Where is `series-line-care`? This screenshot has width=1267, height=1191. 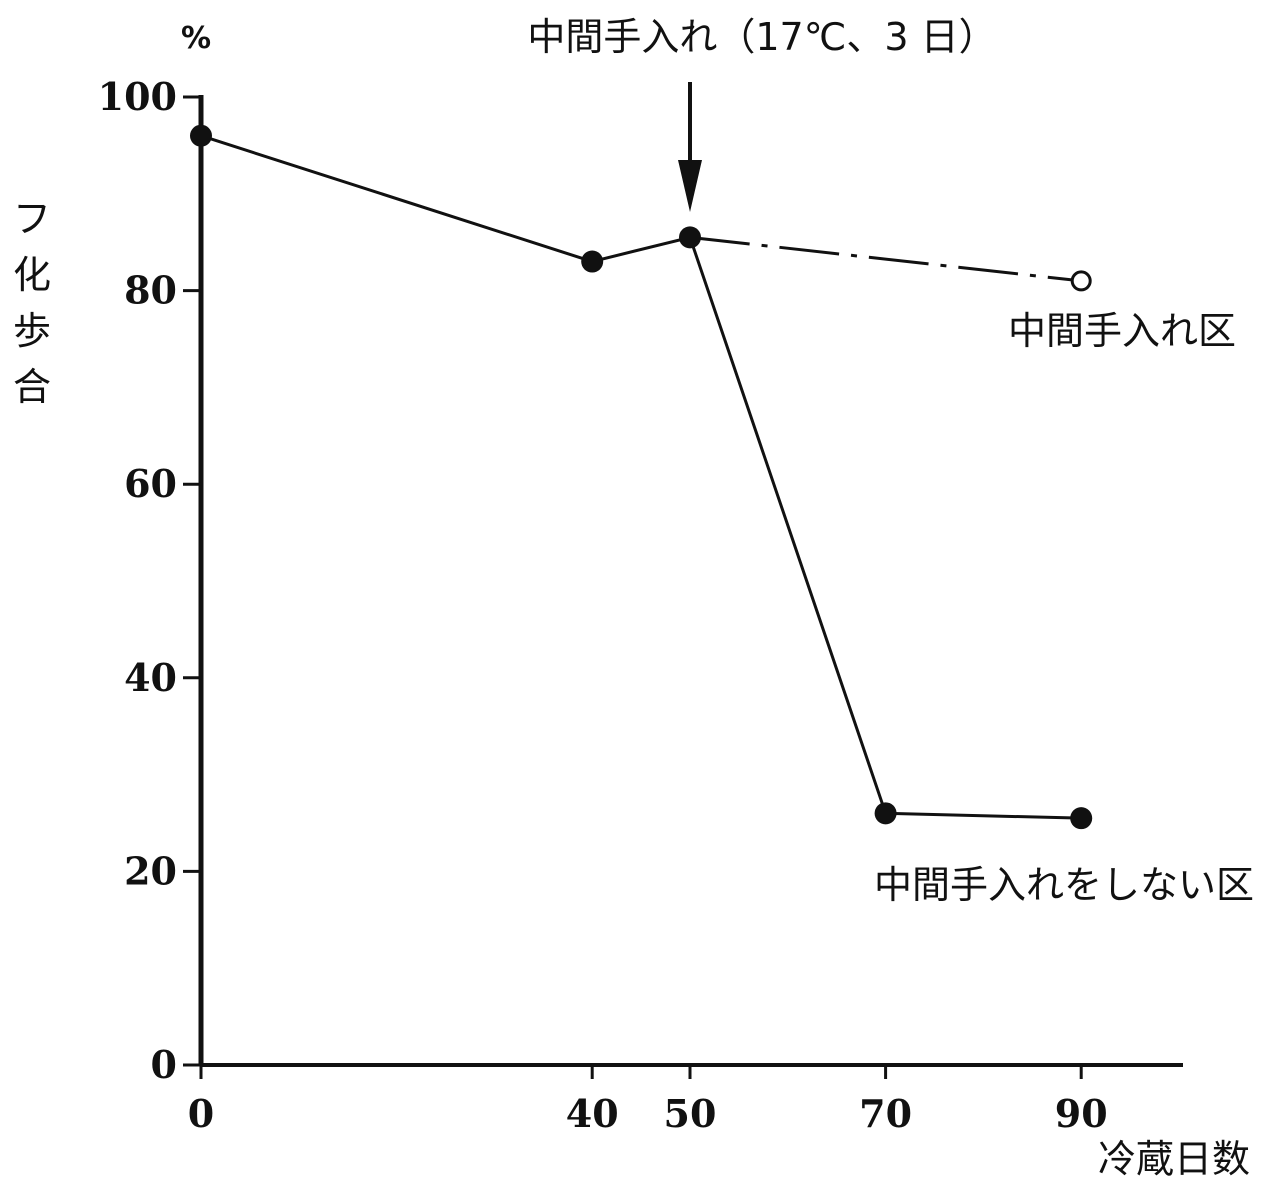 series-line-care is located at coordinates (885, 259).